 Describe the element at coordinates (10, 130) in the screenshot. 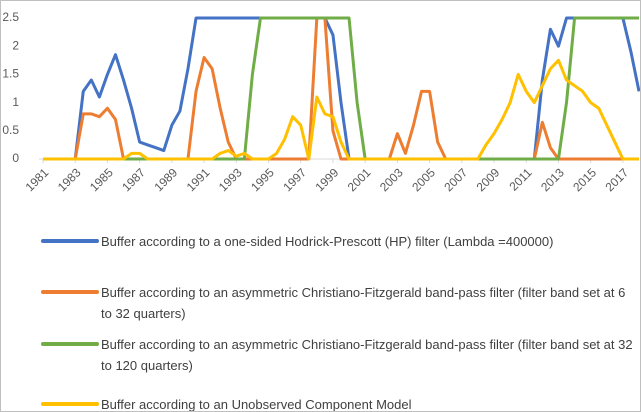

I see `y-tick-label: 0.5` at that location.